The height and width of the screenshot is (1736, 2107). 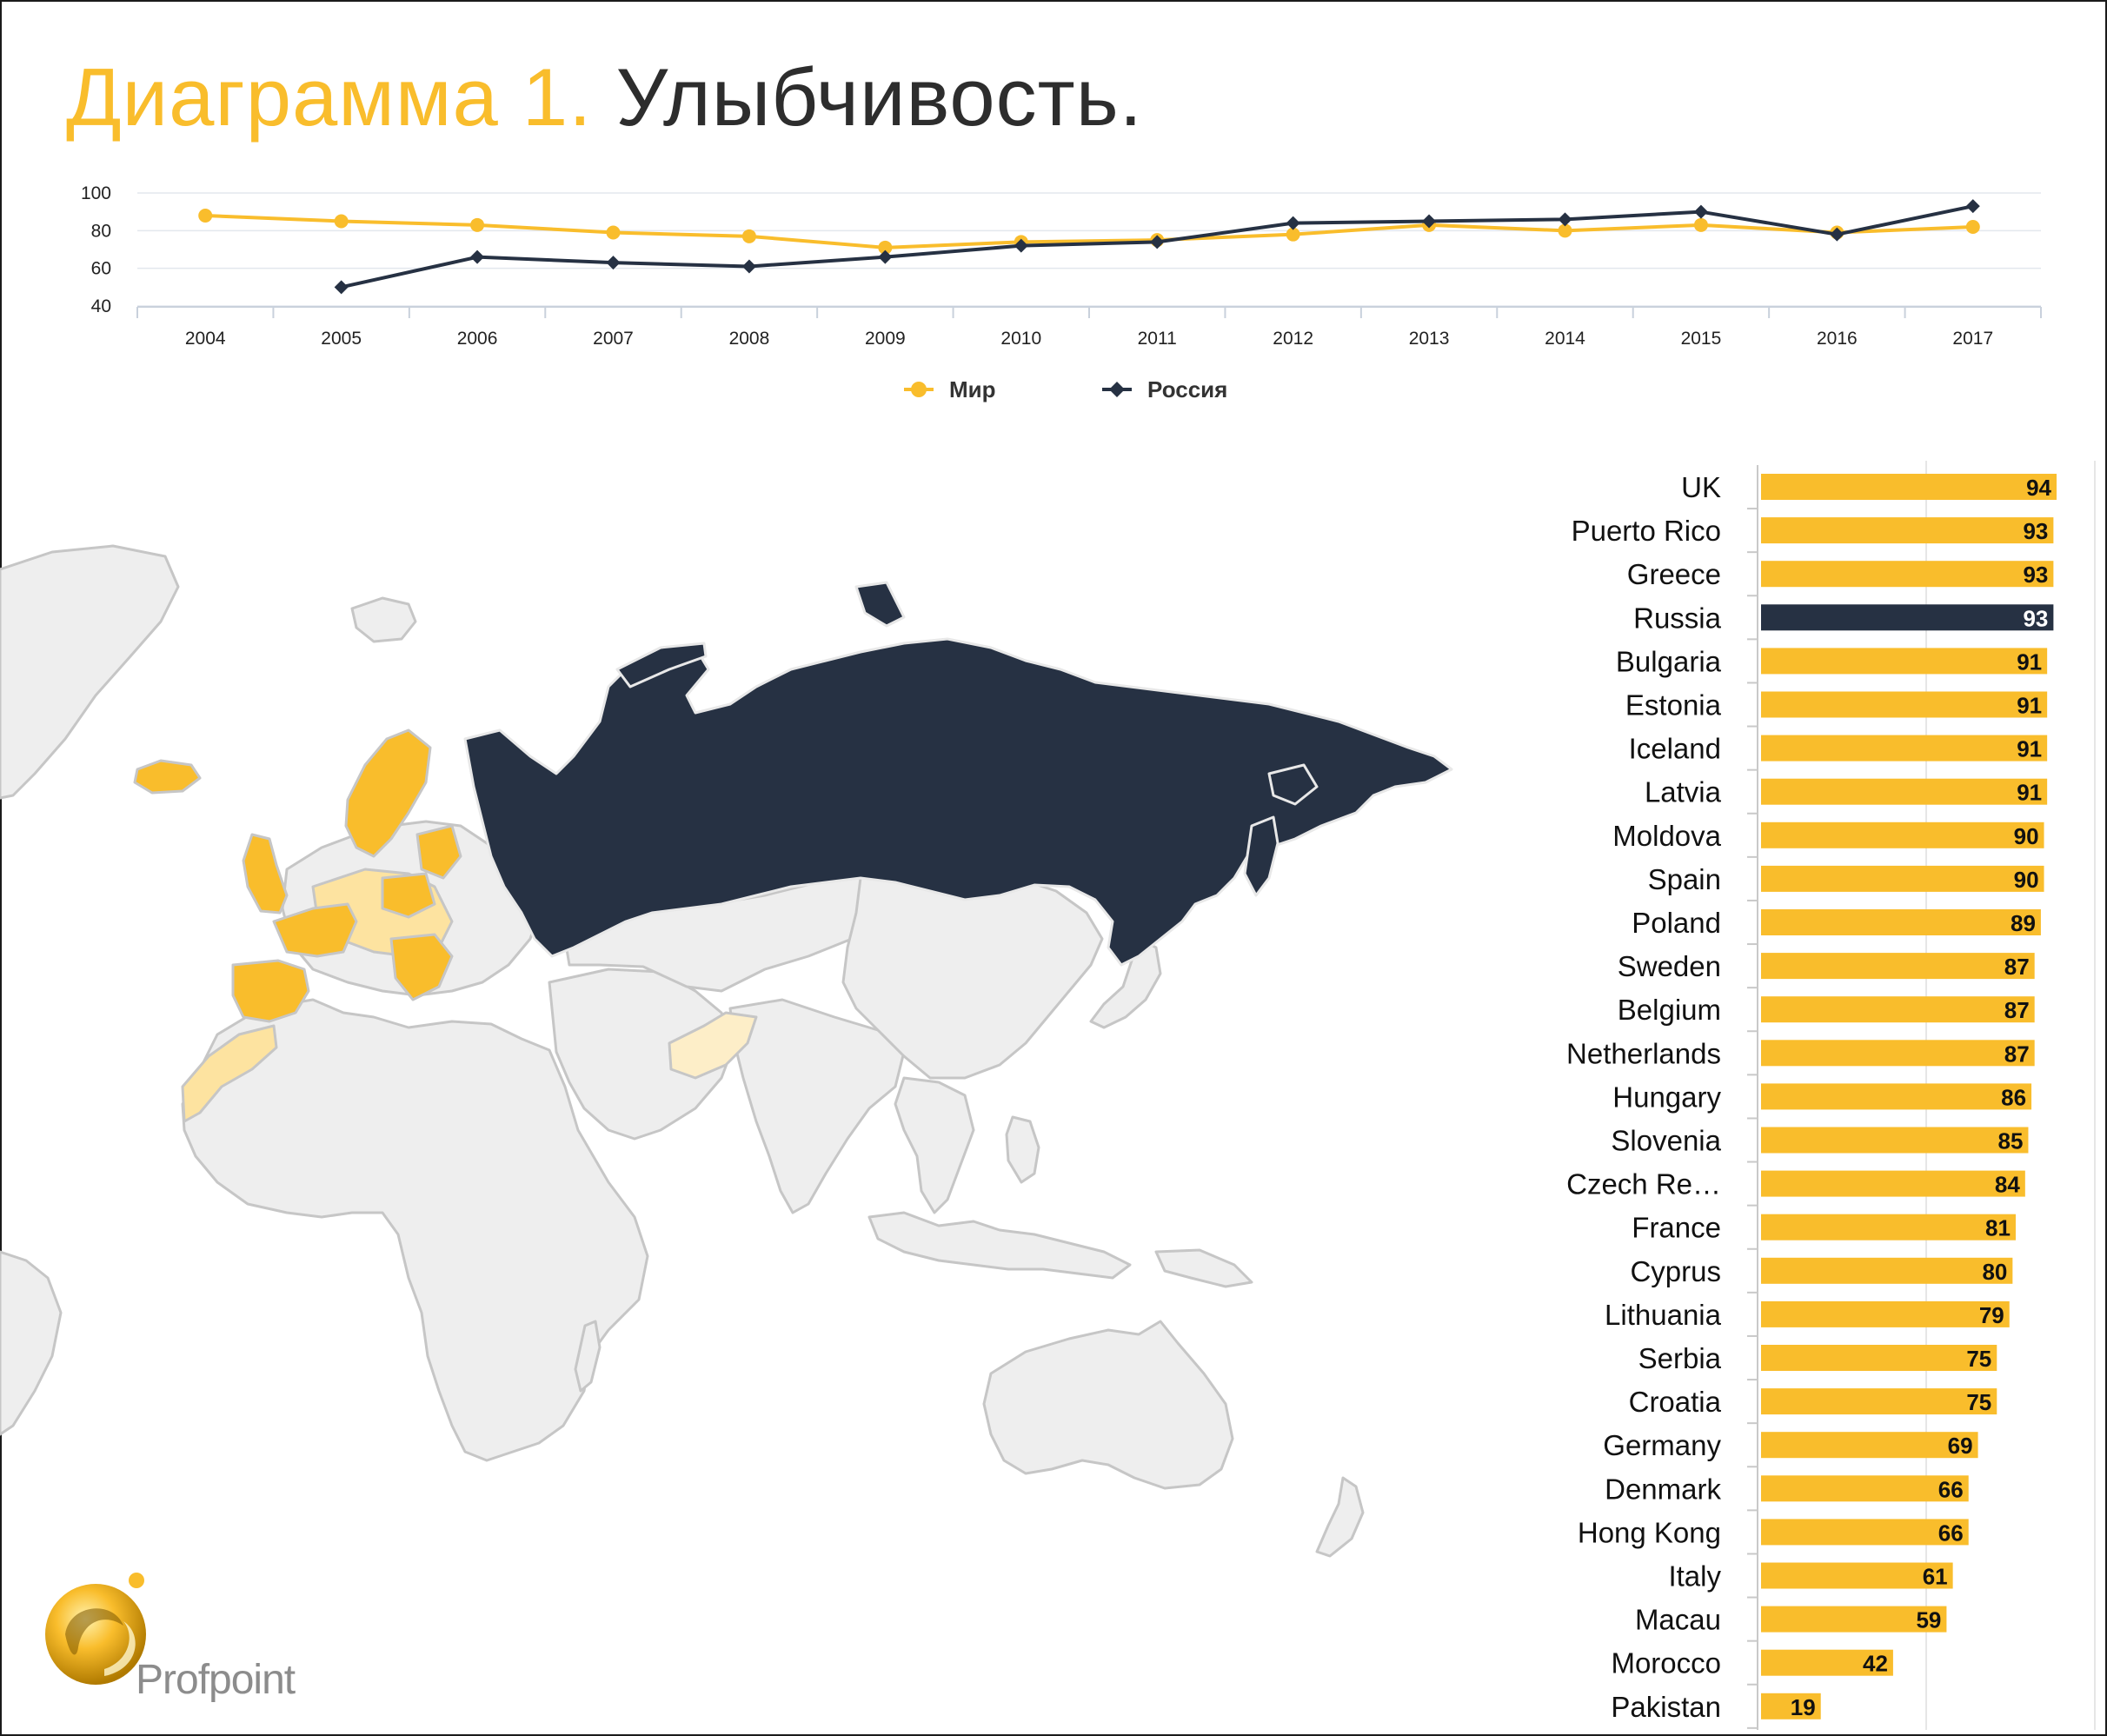 I want to click on bar-category-label: Poland, so click(x=1676, y=923).